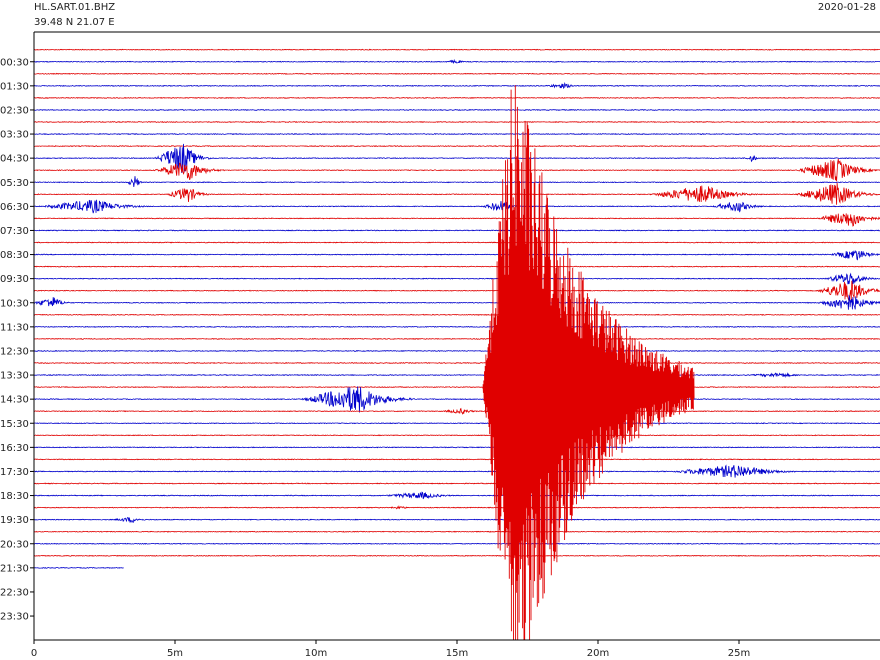  I want to click on y-tick-label: 15:30, so click(14, 424).